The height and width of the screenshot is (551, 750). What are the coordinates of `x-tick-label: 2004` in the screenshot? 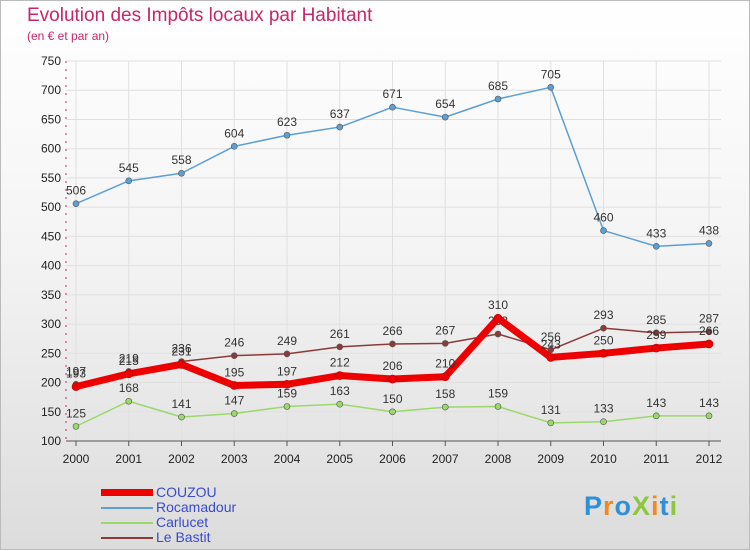 It's located at (287, 459).